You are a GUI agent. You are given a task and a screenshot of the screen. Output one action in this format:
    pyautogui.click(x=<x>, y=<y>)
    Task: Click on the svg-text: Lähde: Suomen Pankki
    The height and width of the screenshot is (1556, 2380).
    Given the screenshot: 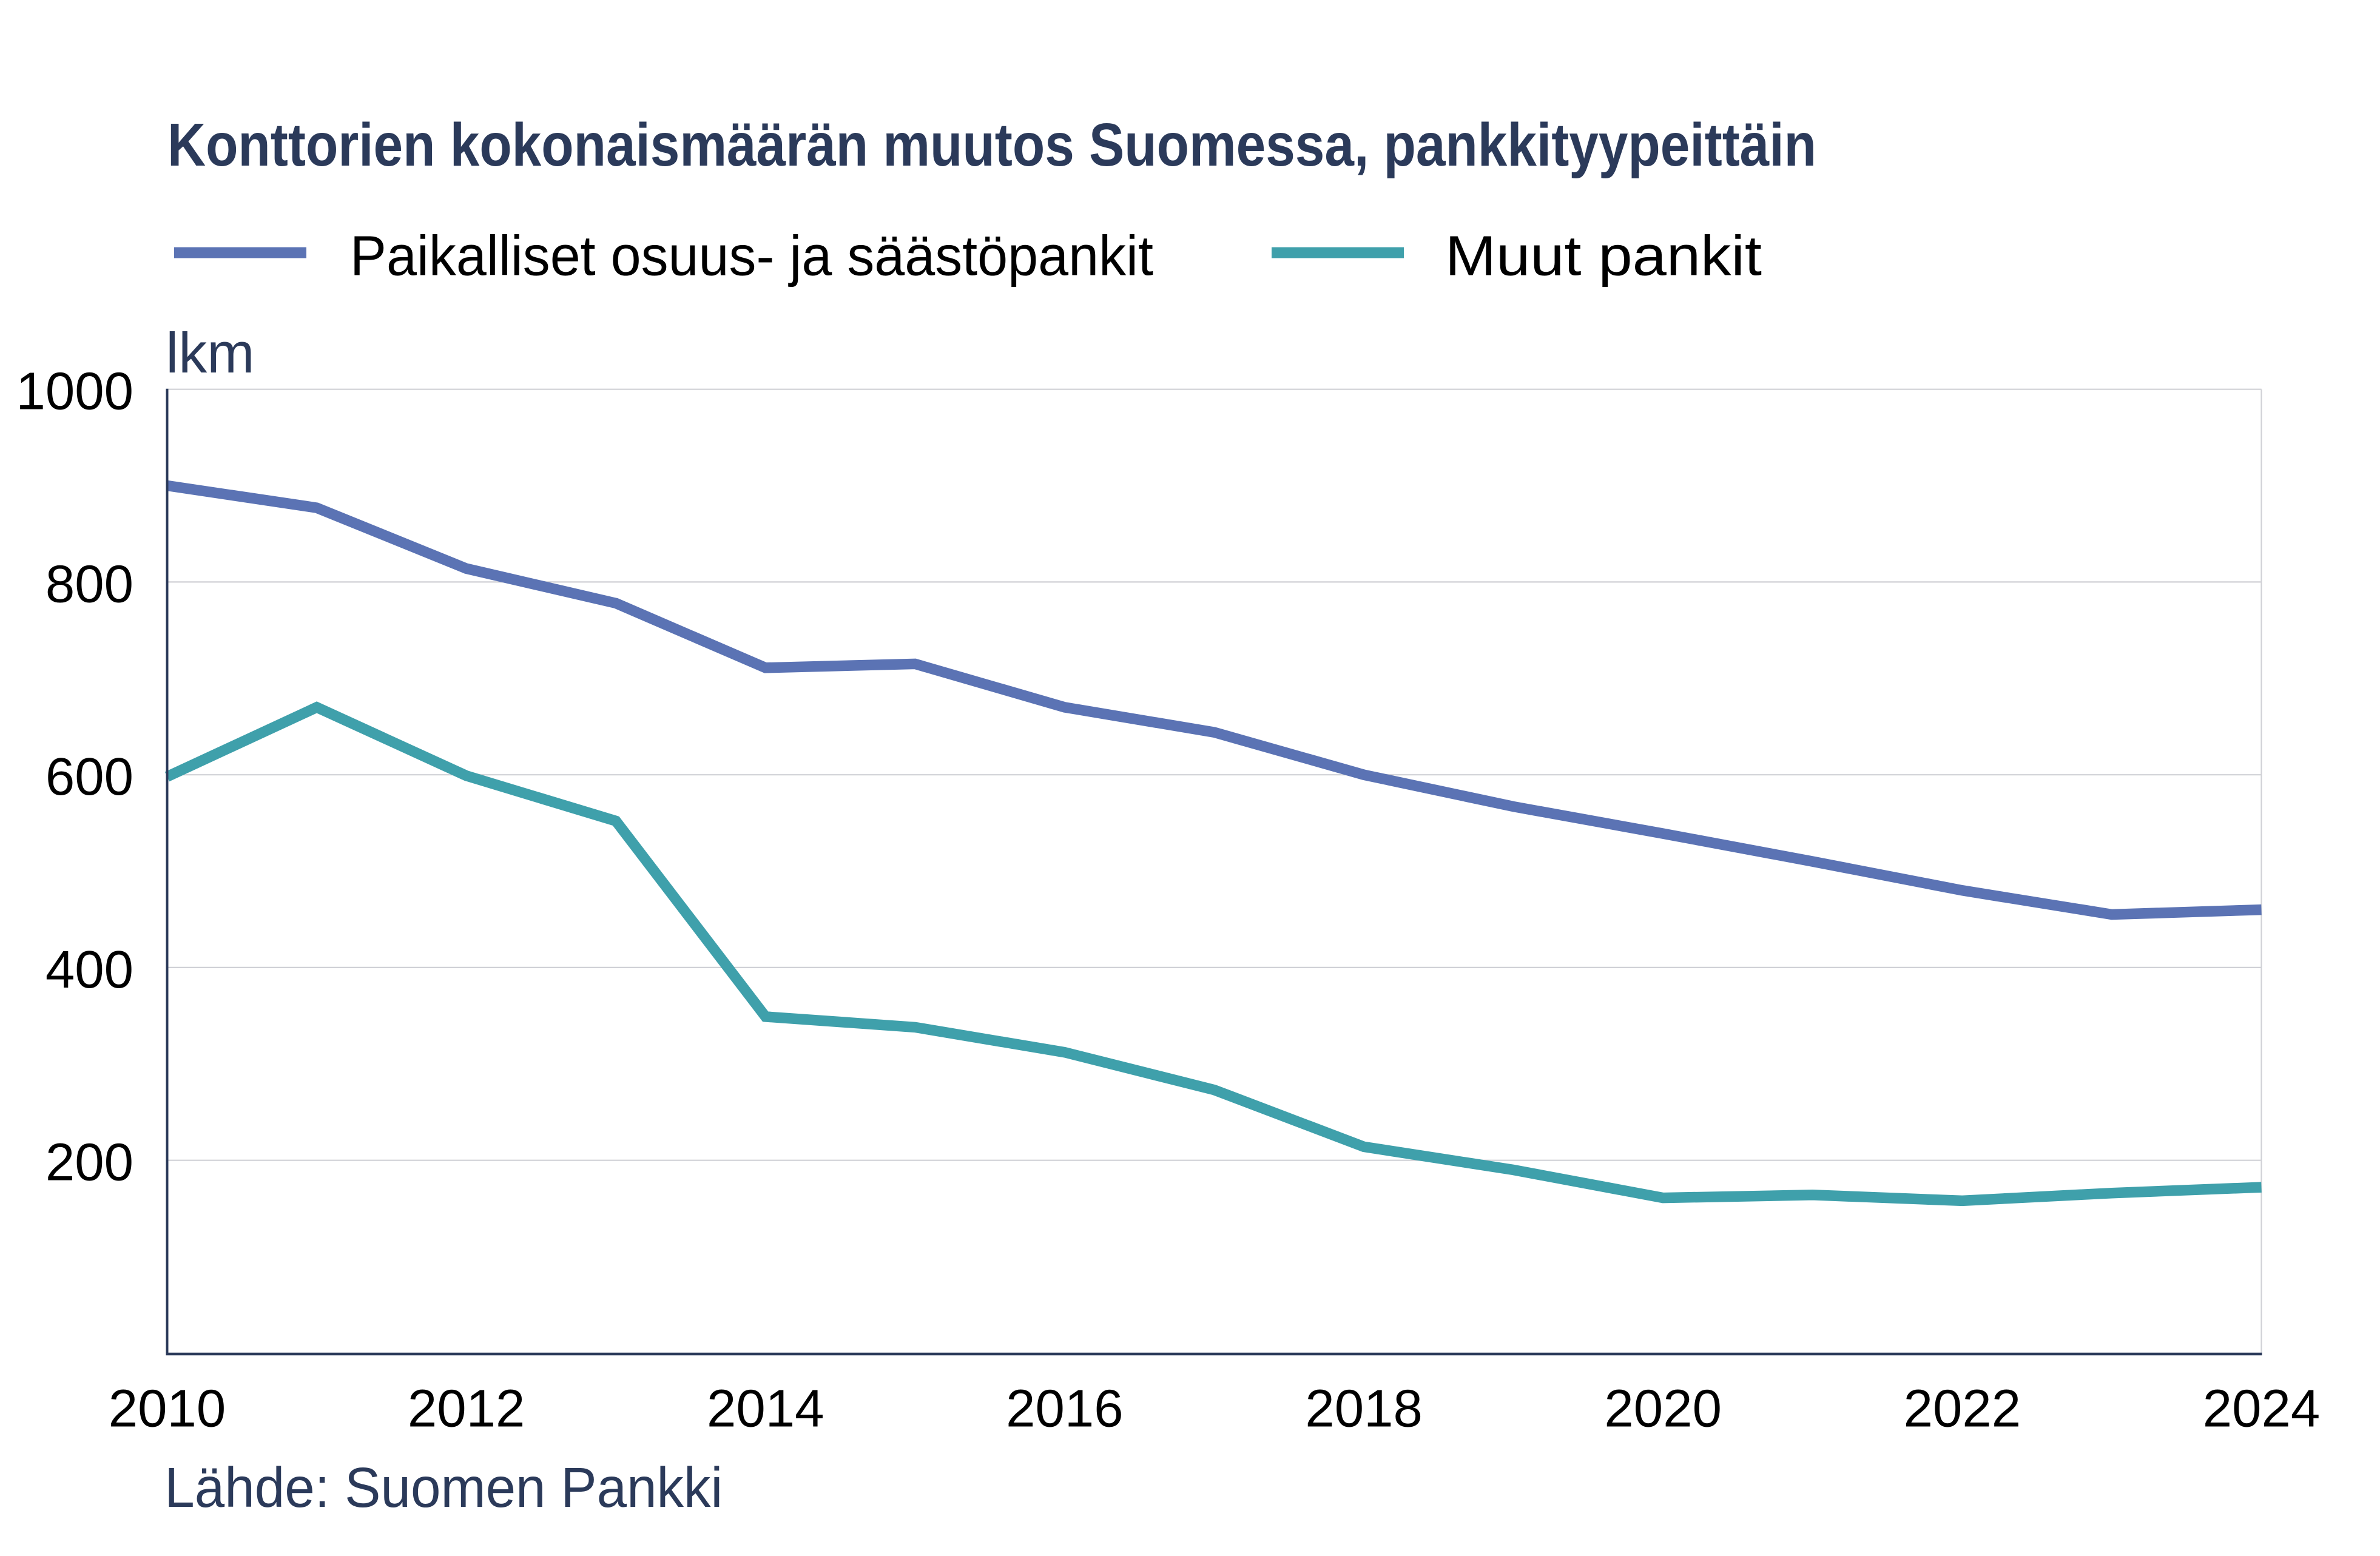 What is the action you would take?
    pyautogui.click(x=443, y=1487)
    